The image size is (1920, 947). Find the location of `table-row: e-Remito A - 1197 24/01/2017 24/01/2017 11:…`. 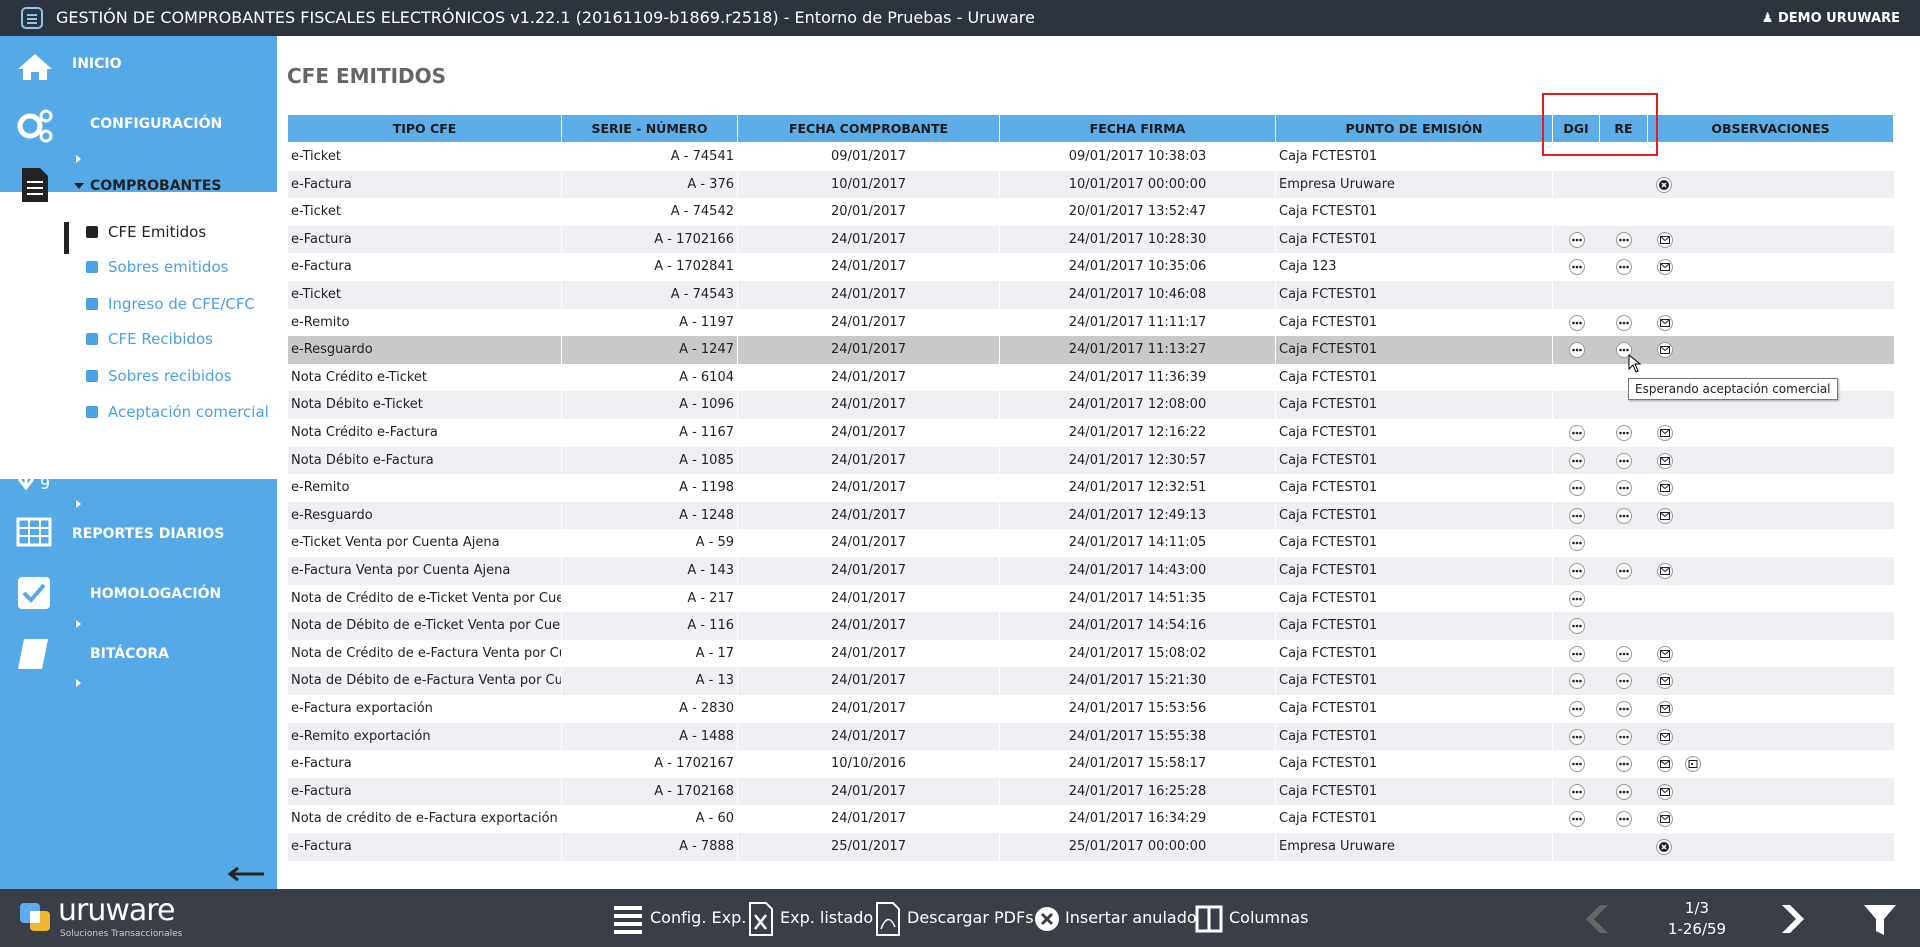

table-row: e-Remito A - 1197 24/01/2017 24/01/2017 11:… is located at coordinates (1091, 322).